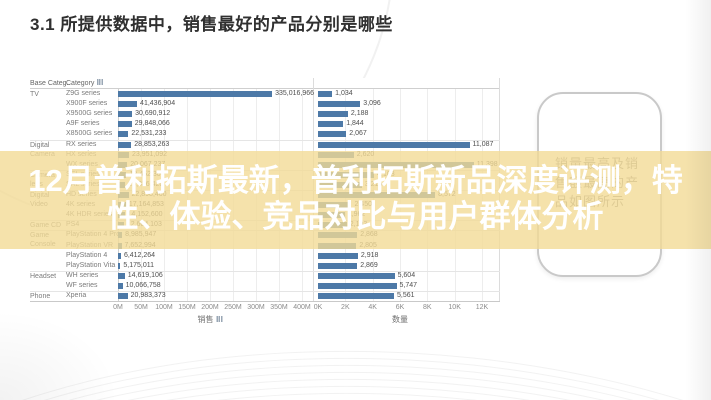  I want to click on category-label: PlayStation 4, so click(87, 255).